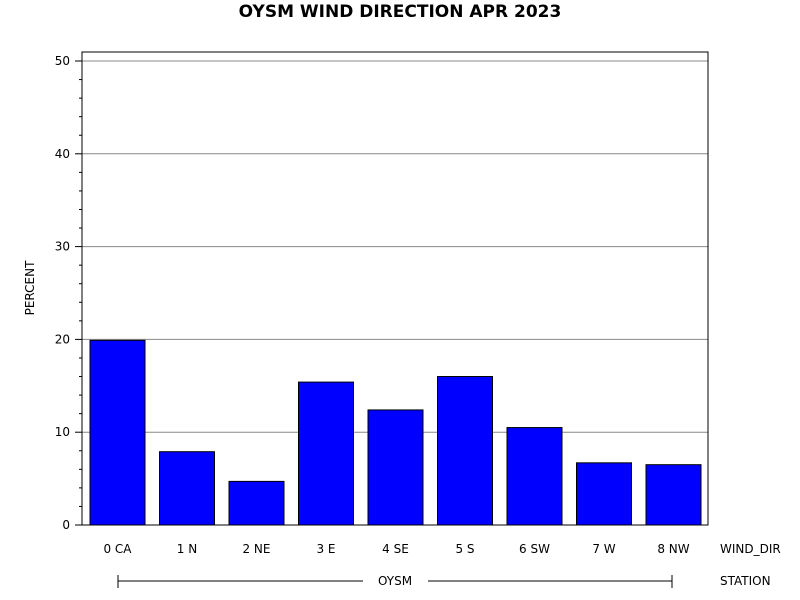  I want to click on y-tick-label: 10, so click(62, 432).